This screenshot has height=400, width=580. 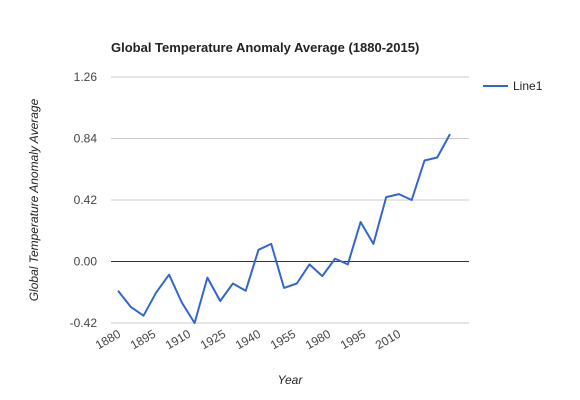 I want to click on y-tick-label: 0.42, so click(x=86, y=200).